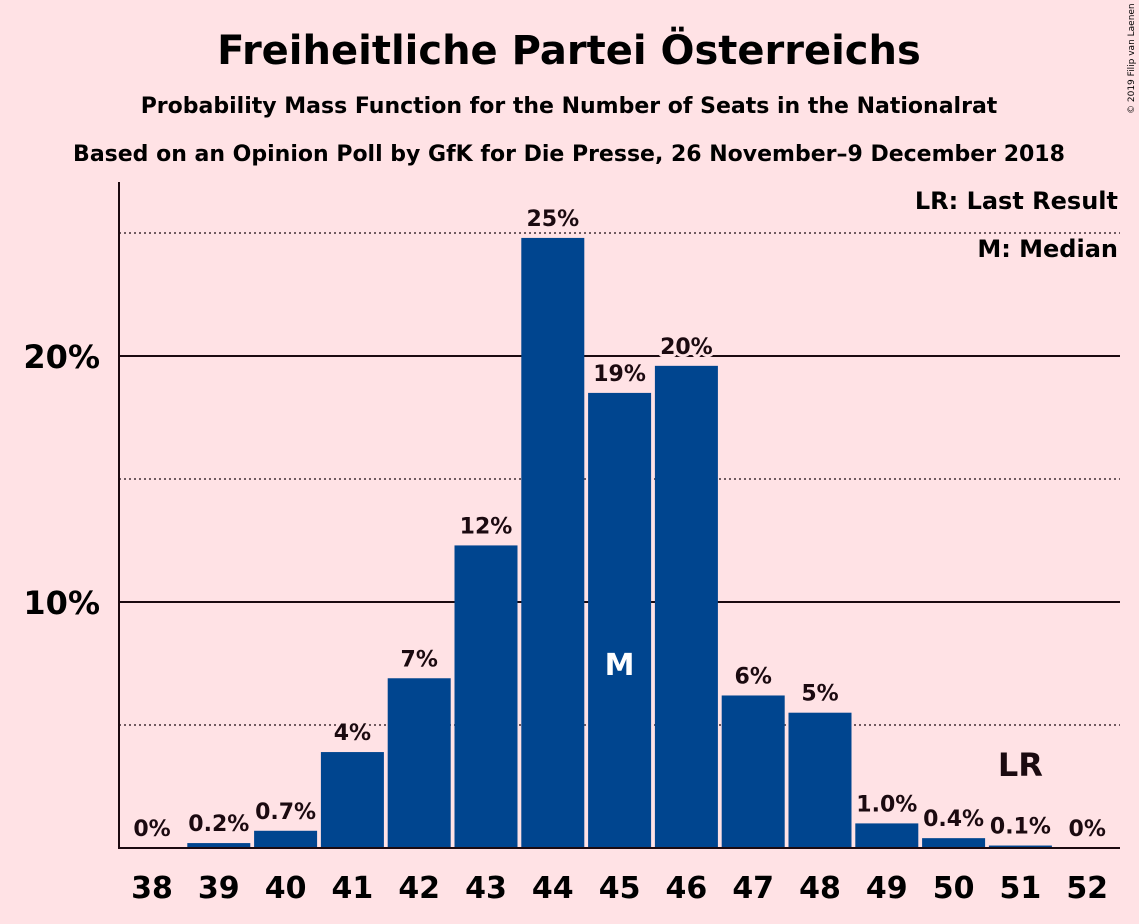  I want to click on bar-value-label: 0.1%, so click(1020, 827).